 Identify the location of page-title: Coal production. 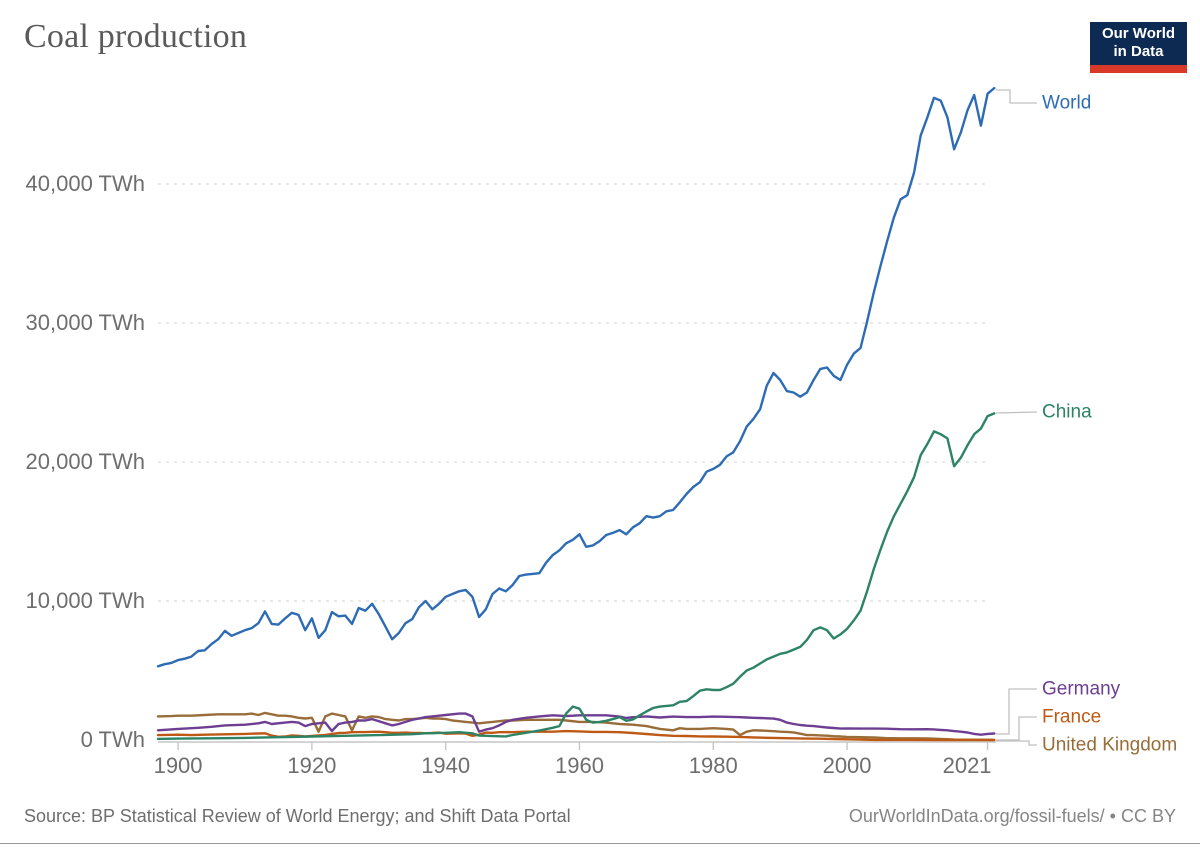
(136, 36).